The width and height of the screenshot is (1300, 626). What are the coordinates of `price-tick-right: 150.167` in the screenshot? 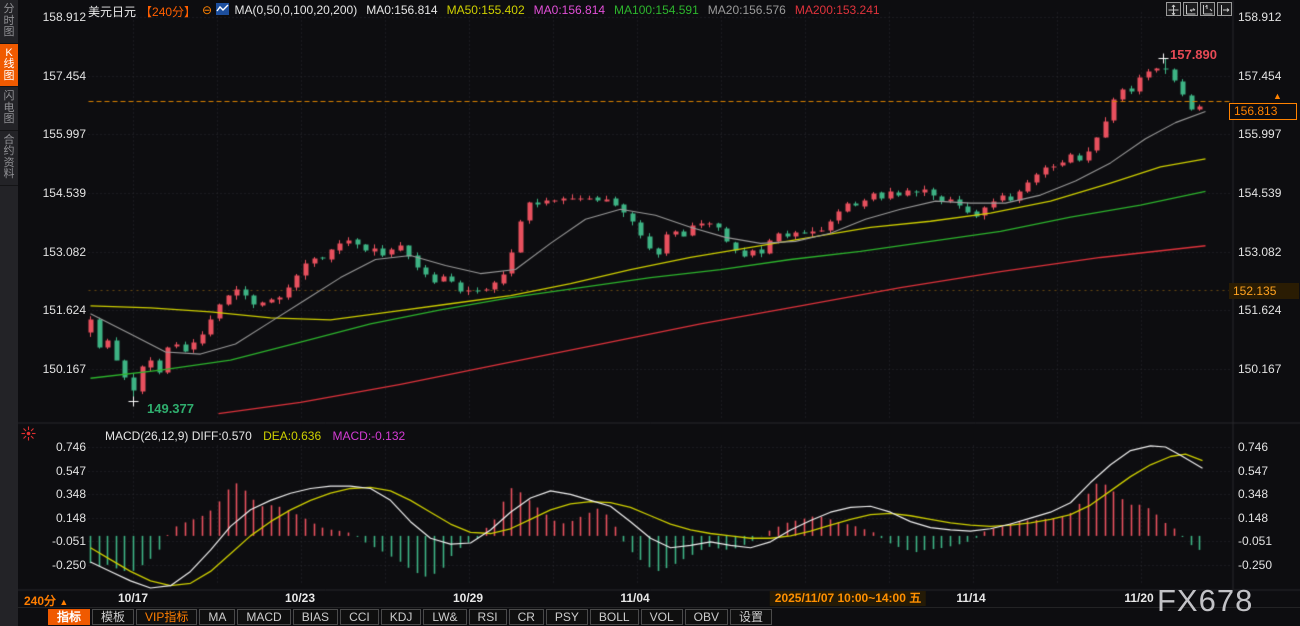 It's located at (1260, 369).